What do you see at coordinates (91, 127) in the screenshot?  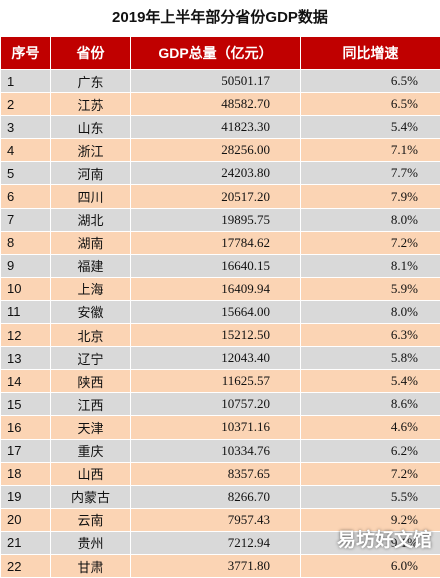 I see `province-cell: 山东` at bounding box center [91, 127].